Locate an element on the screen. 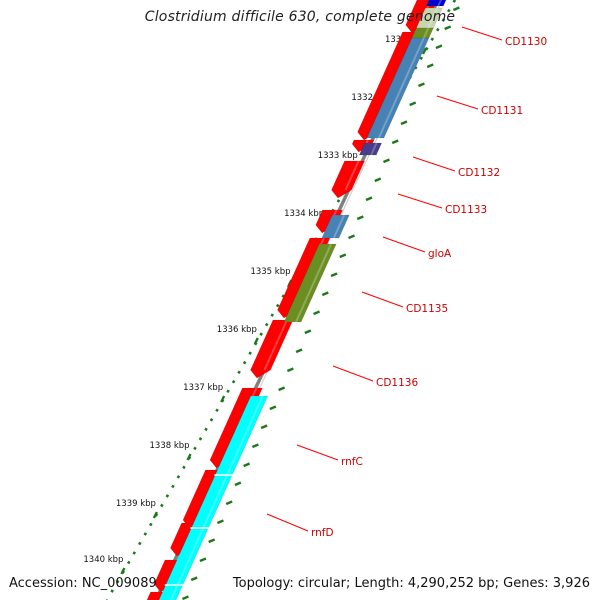 The image size is (600, 600). gene-label-CD1136: CD1136 is located at coordinates (397, 383).